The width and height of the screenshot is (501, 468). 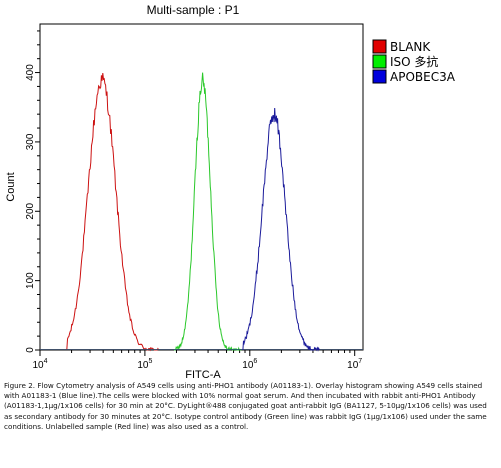 What do you see at coordinates (423, 77) in the screenshot?
I see `legend-label: APOBEC3A` at bounding box center [423, 77].